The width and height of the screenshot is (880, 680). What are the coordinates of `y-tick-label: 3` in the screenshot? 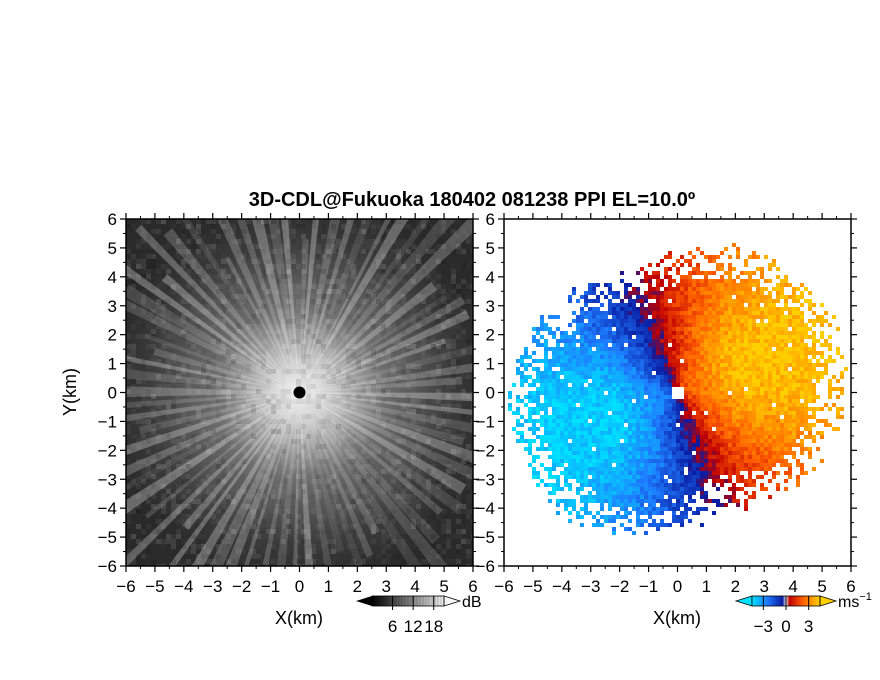 It's located at (112, 306).